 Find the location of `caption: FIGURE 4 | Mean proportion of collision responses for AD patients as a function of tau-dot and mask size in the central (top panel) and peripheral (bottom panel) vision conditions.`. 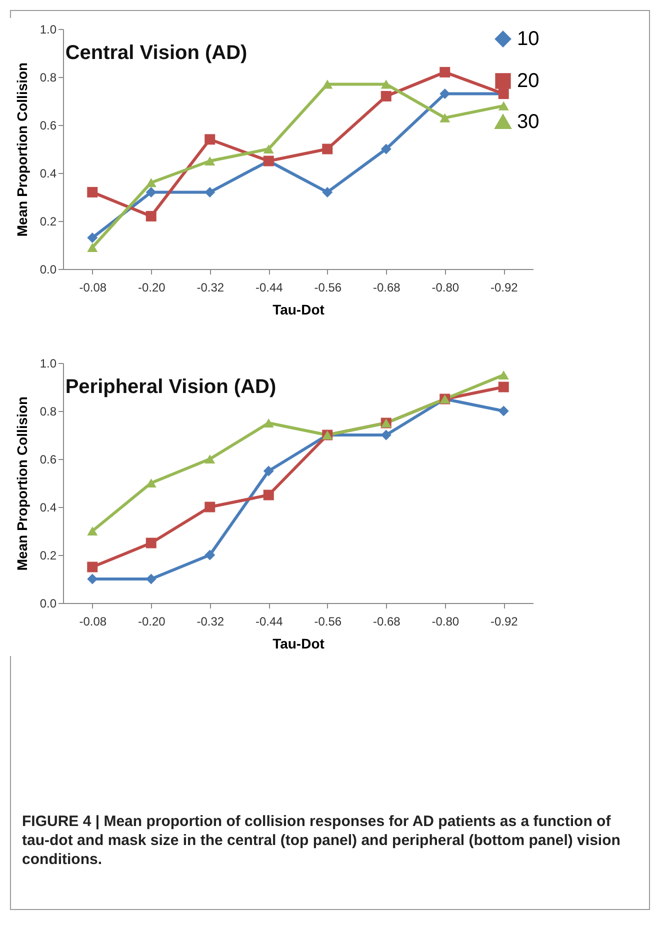

caption: FIGURE 4 | Mean proportion of collision responses for AD patients as a function of tau-dot and mask size in the central (top panel) and peripheral (bottom panel) vision conditions. is located at coordinates (322, 840).